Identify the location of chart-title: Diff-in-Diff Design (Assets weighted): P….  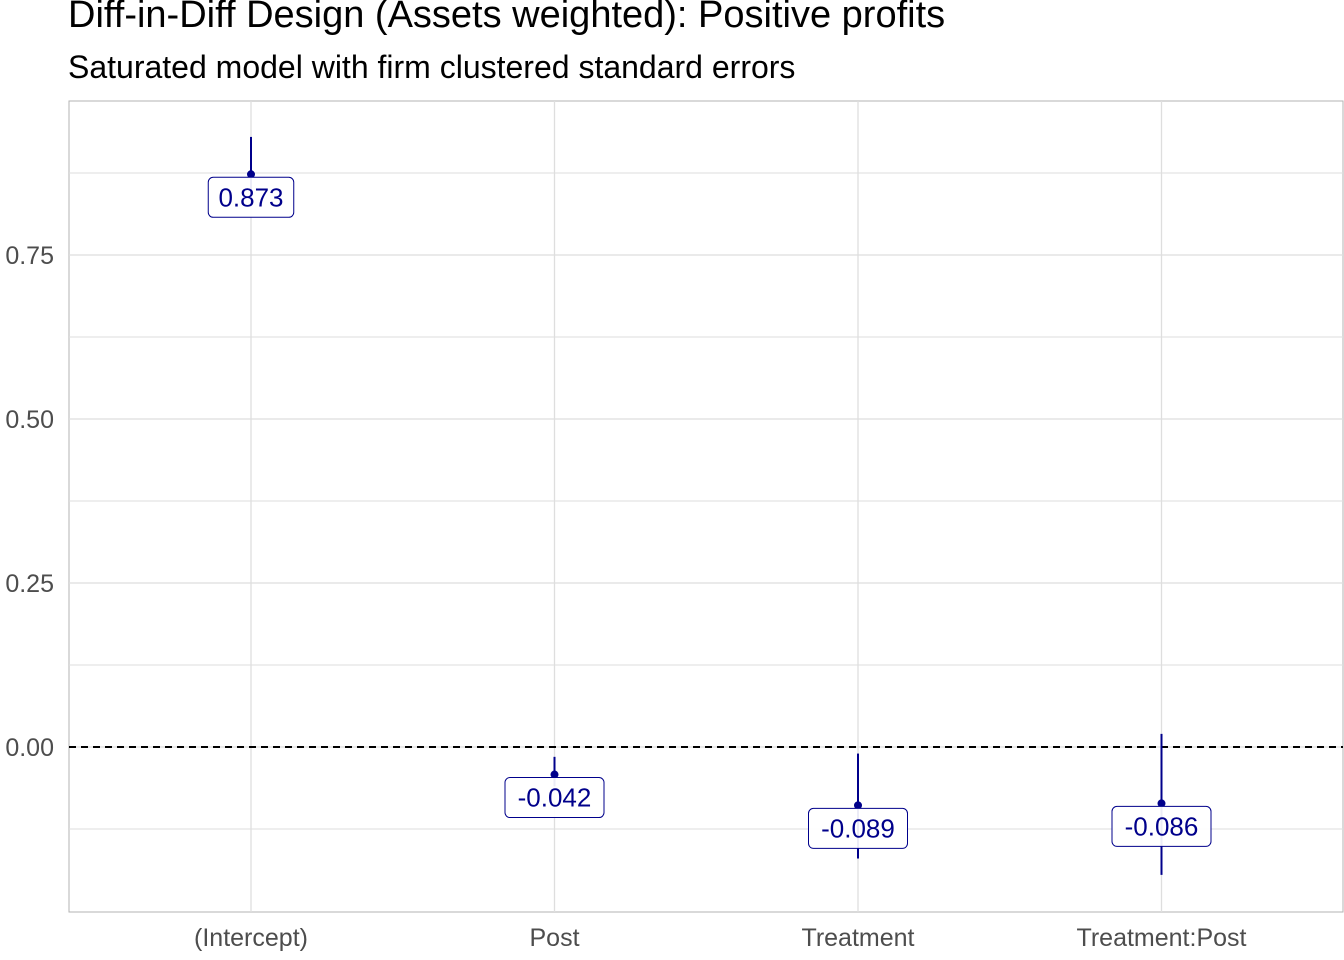
(507, 18).